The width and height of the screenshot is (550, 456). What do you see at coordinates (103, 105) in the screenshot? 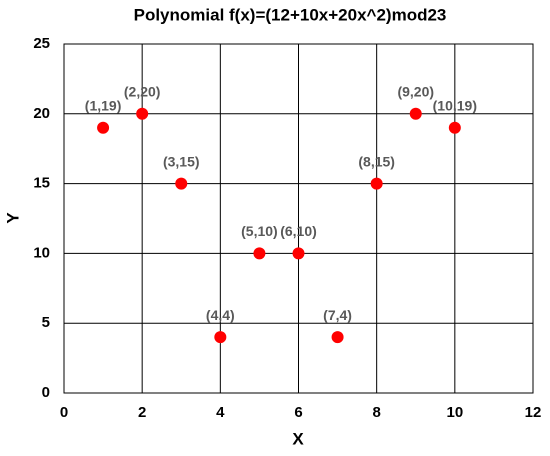
I see `data-label: (1,19)` at bounding box center [103, 105].